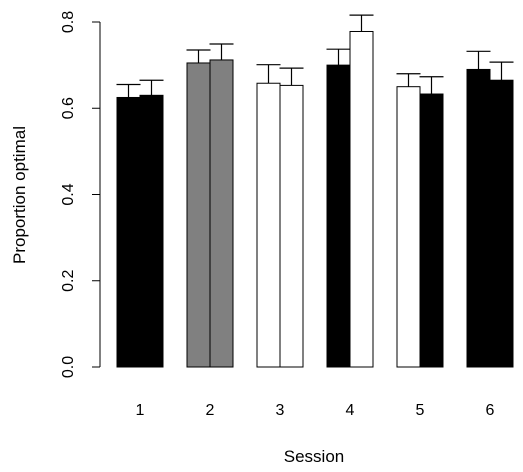 The image size is (523, 472). What do you see at coordinates (490, 410) in the screenshot?
I see `x-tick-label: 6` at bounding box center [490, 410].